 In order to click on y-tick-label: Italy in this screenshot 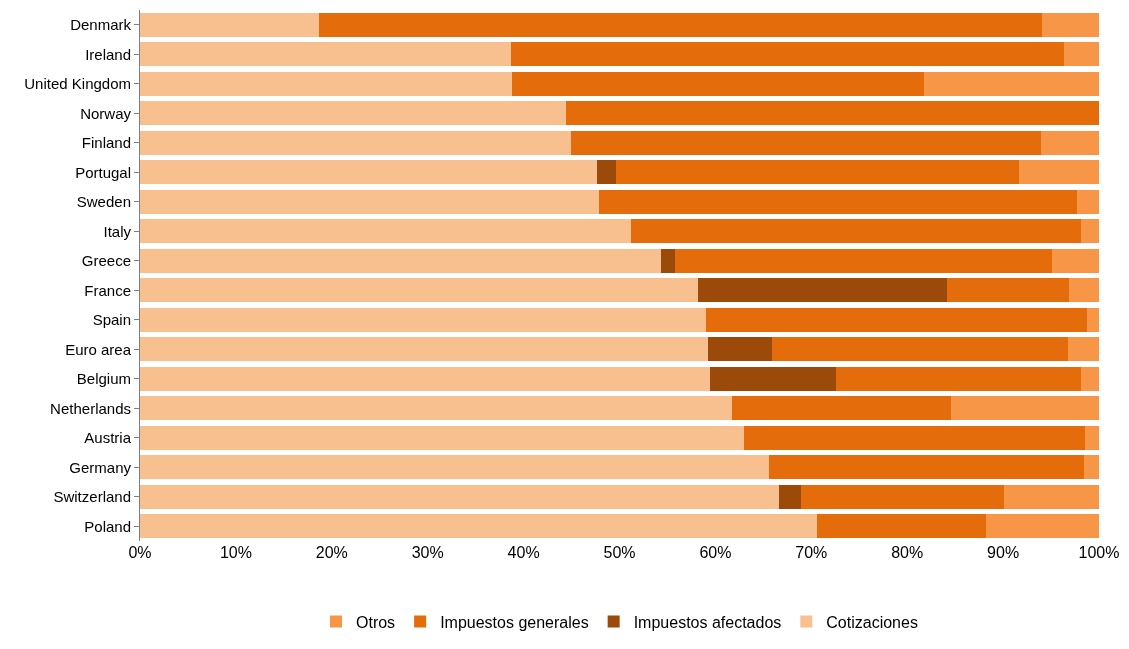, I will do `click(117, 231)`.